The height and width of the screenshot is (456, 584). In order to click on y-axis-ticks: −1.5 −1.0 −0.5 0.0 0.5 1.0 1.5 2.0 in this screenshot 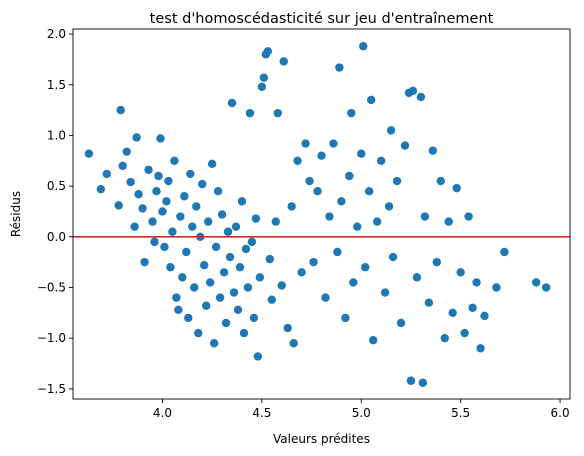, I will do `click(55, 211)`.